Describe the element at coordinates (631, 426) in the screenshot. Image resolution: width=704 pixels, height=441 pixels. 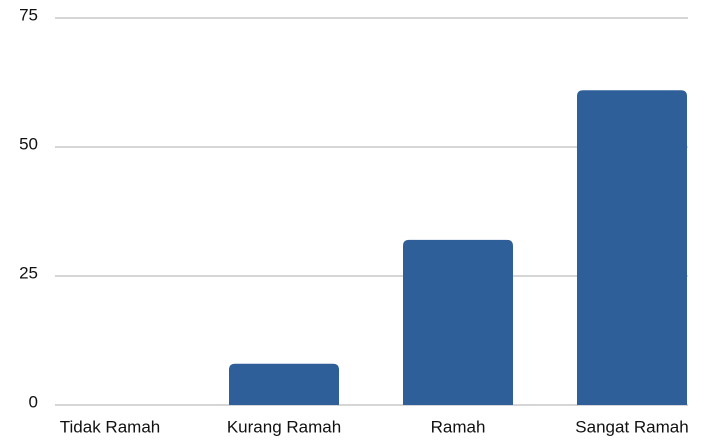
I see `x-tick-label: Sangat Ramah` at that location.